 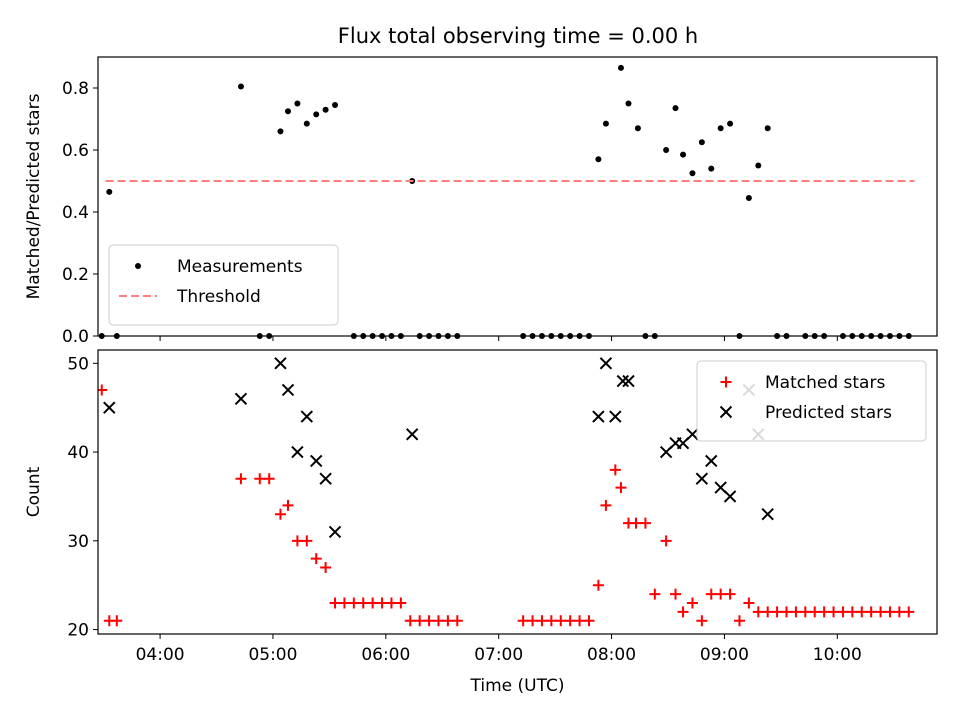 I want to click on y-tick-label: 20, so click(x=78, y=631).